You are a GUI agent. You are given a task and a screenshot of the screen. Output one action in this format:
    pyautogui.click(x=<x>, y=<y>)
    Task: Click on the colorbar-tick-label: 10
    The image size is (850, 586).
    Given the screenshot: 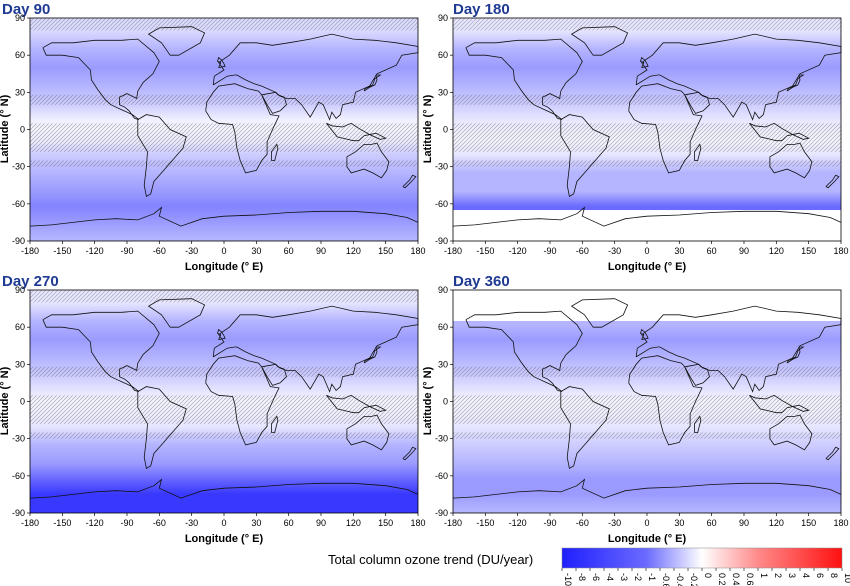 What is the action you would take?
    pyautogui.click(x=846, y=578)
    